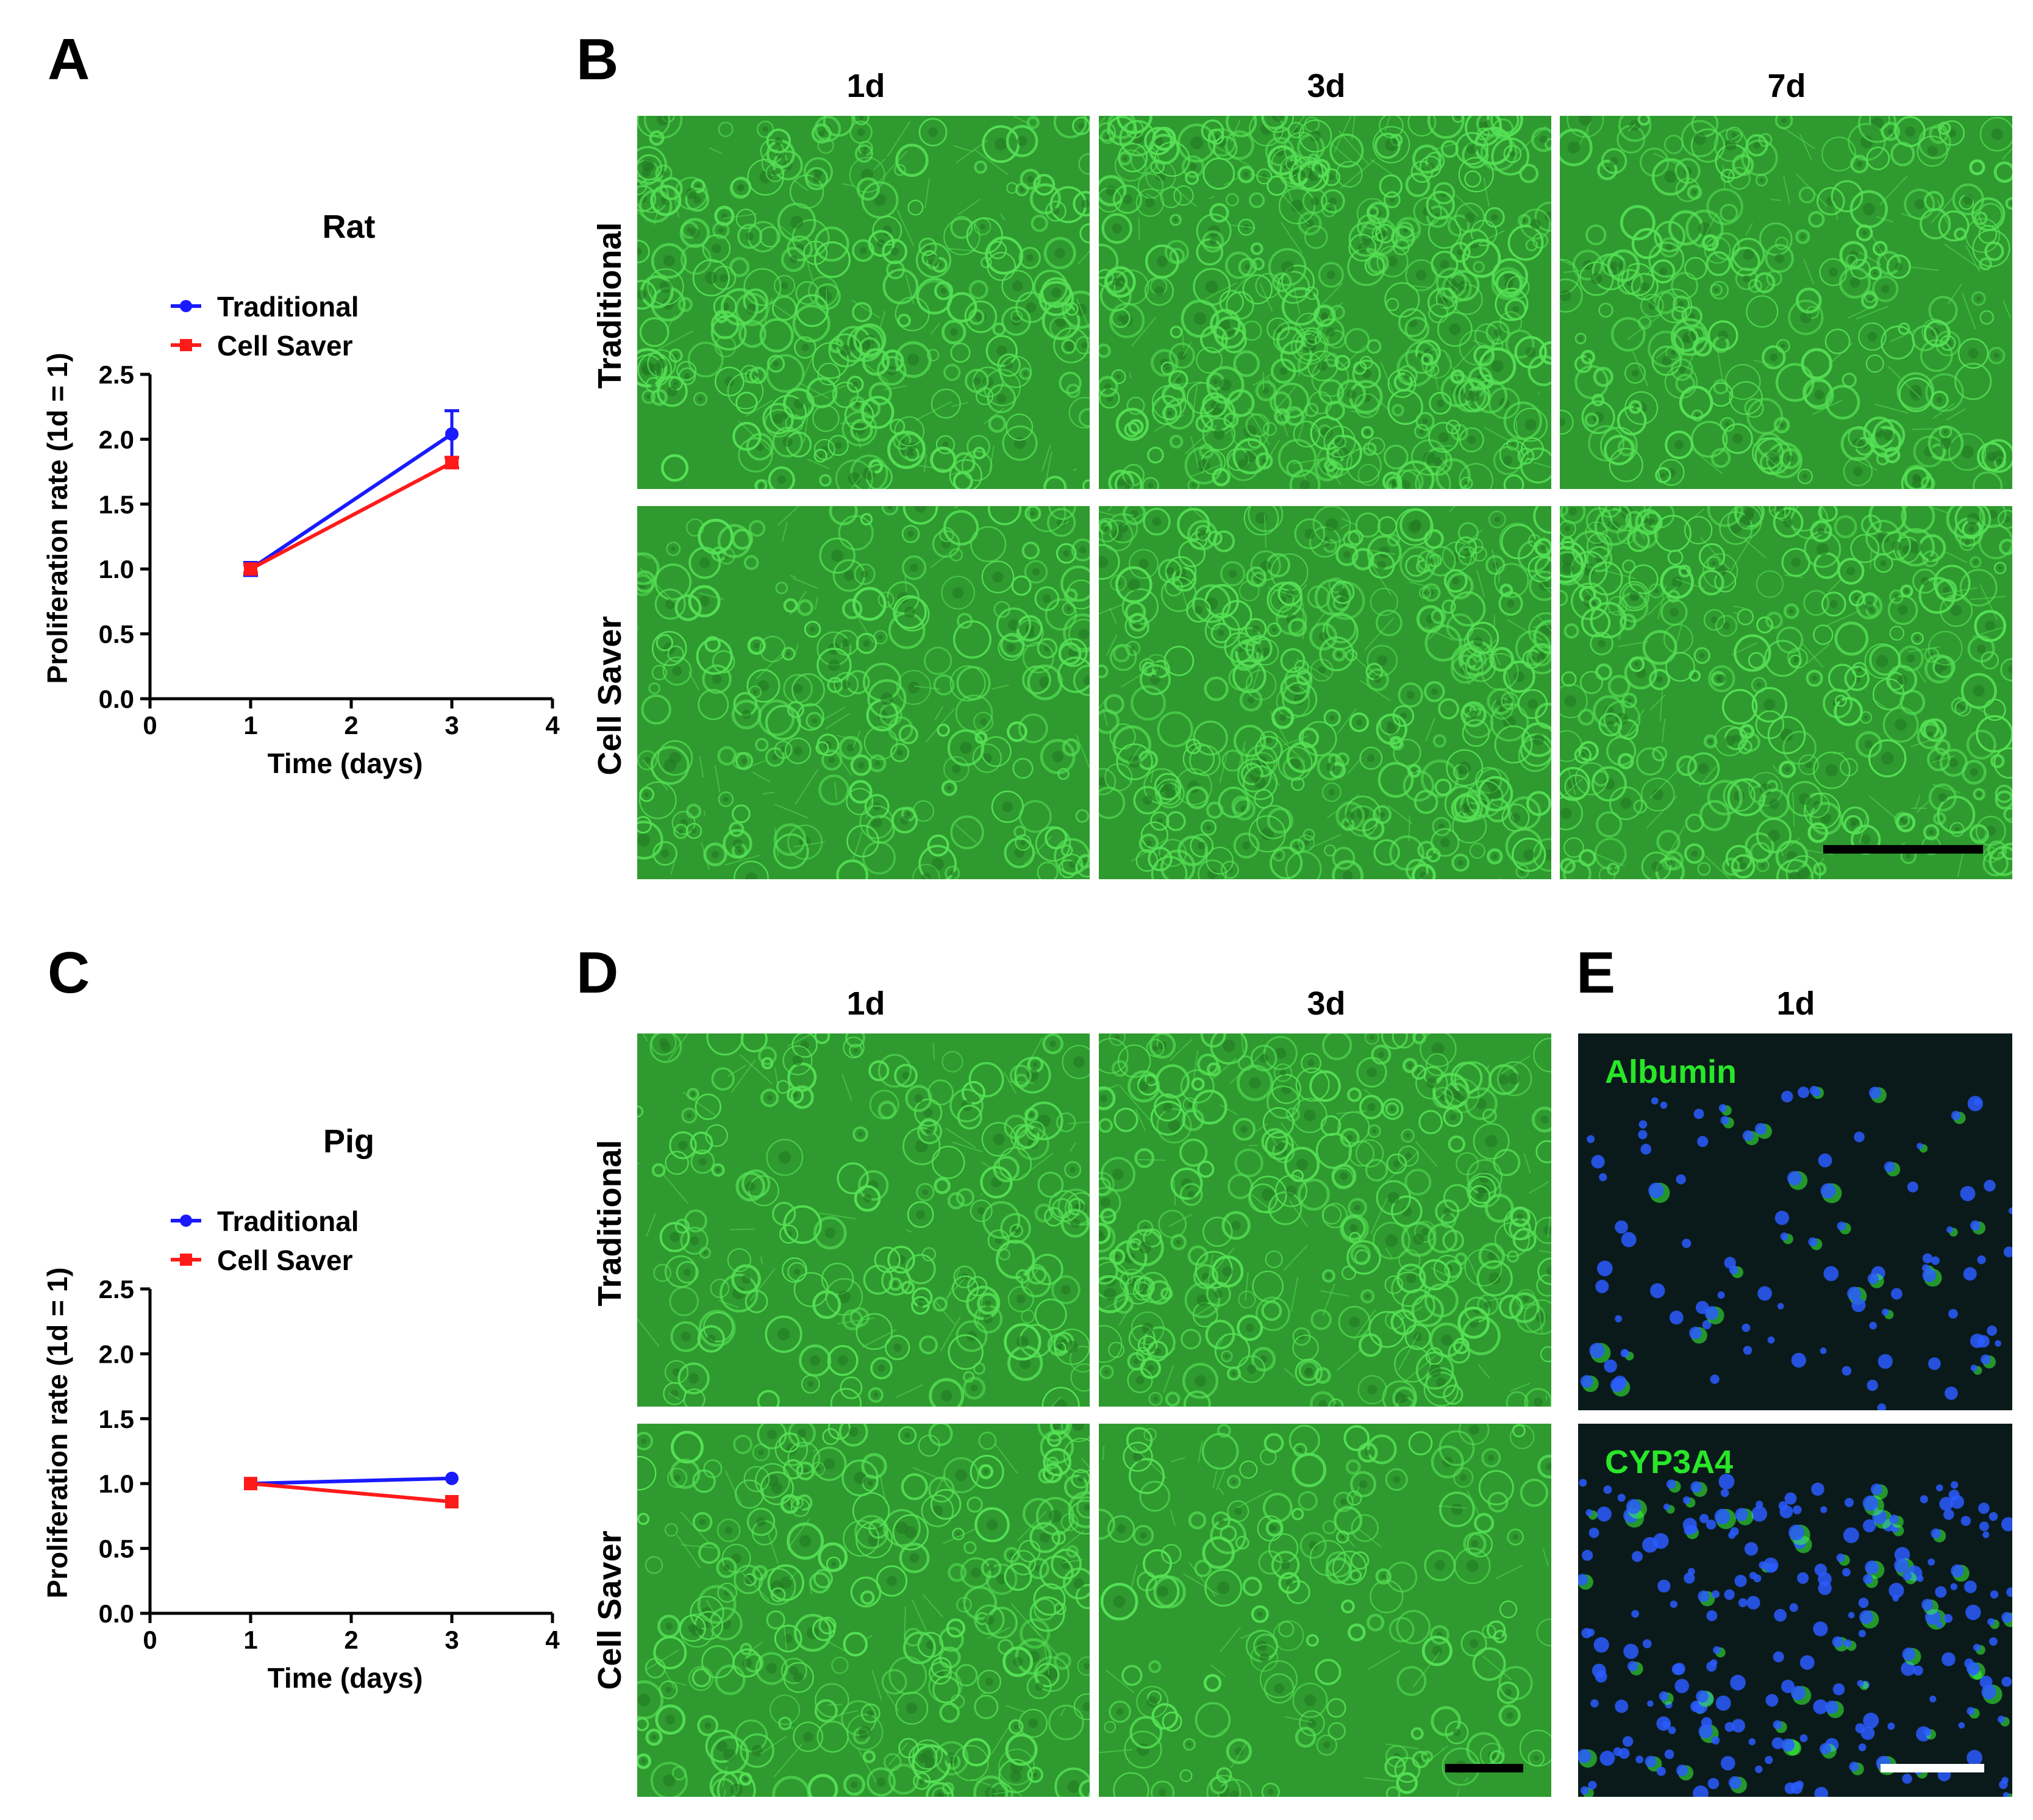  I want to click on chart-title: Rat, so click(348, 227).